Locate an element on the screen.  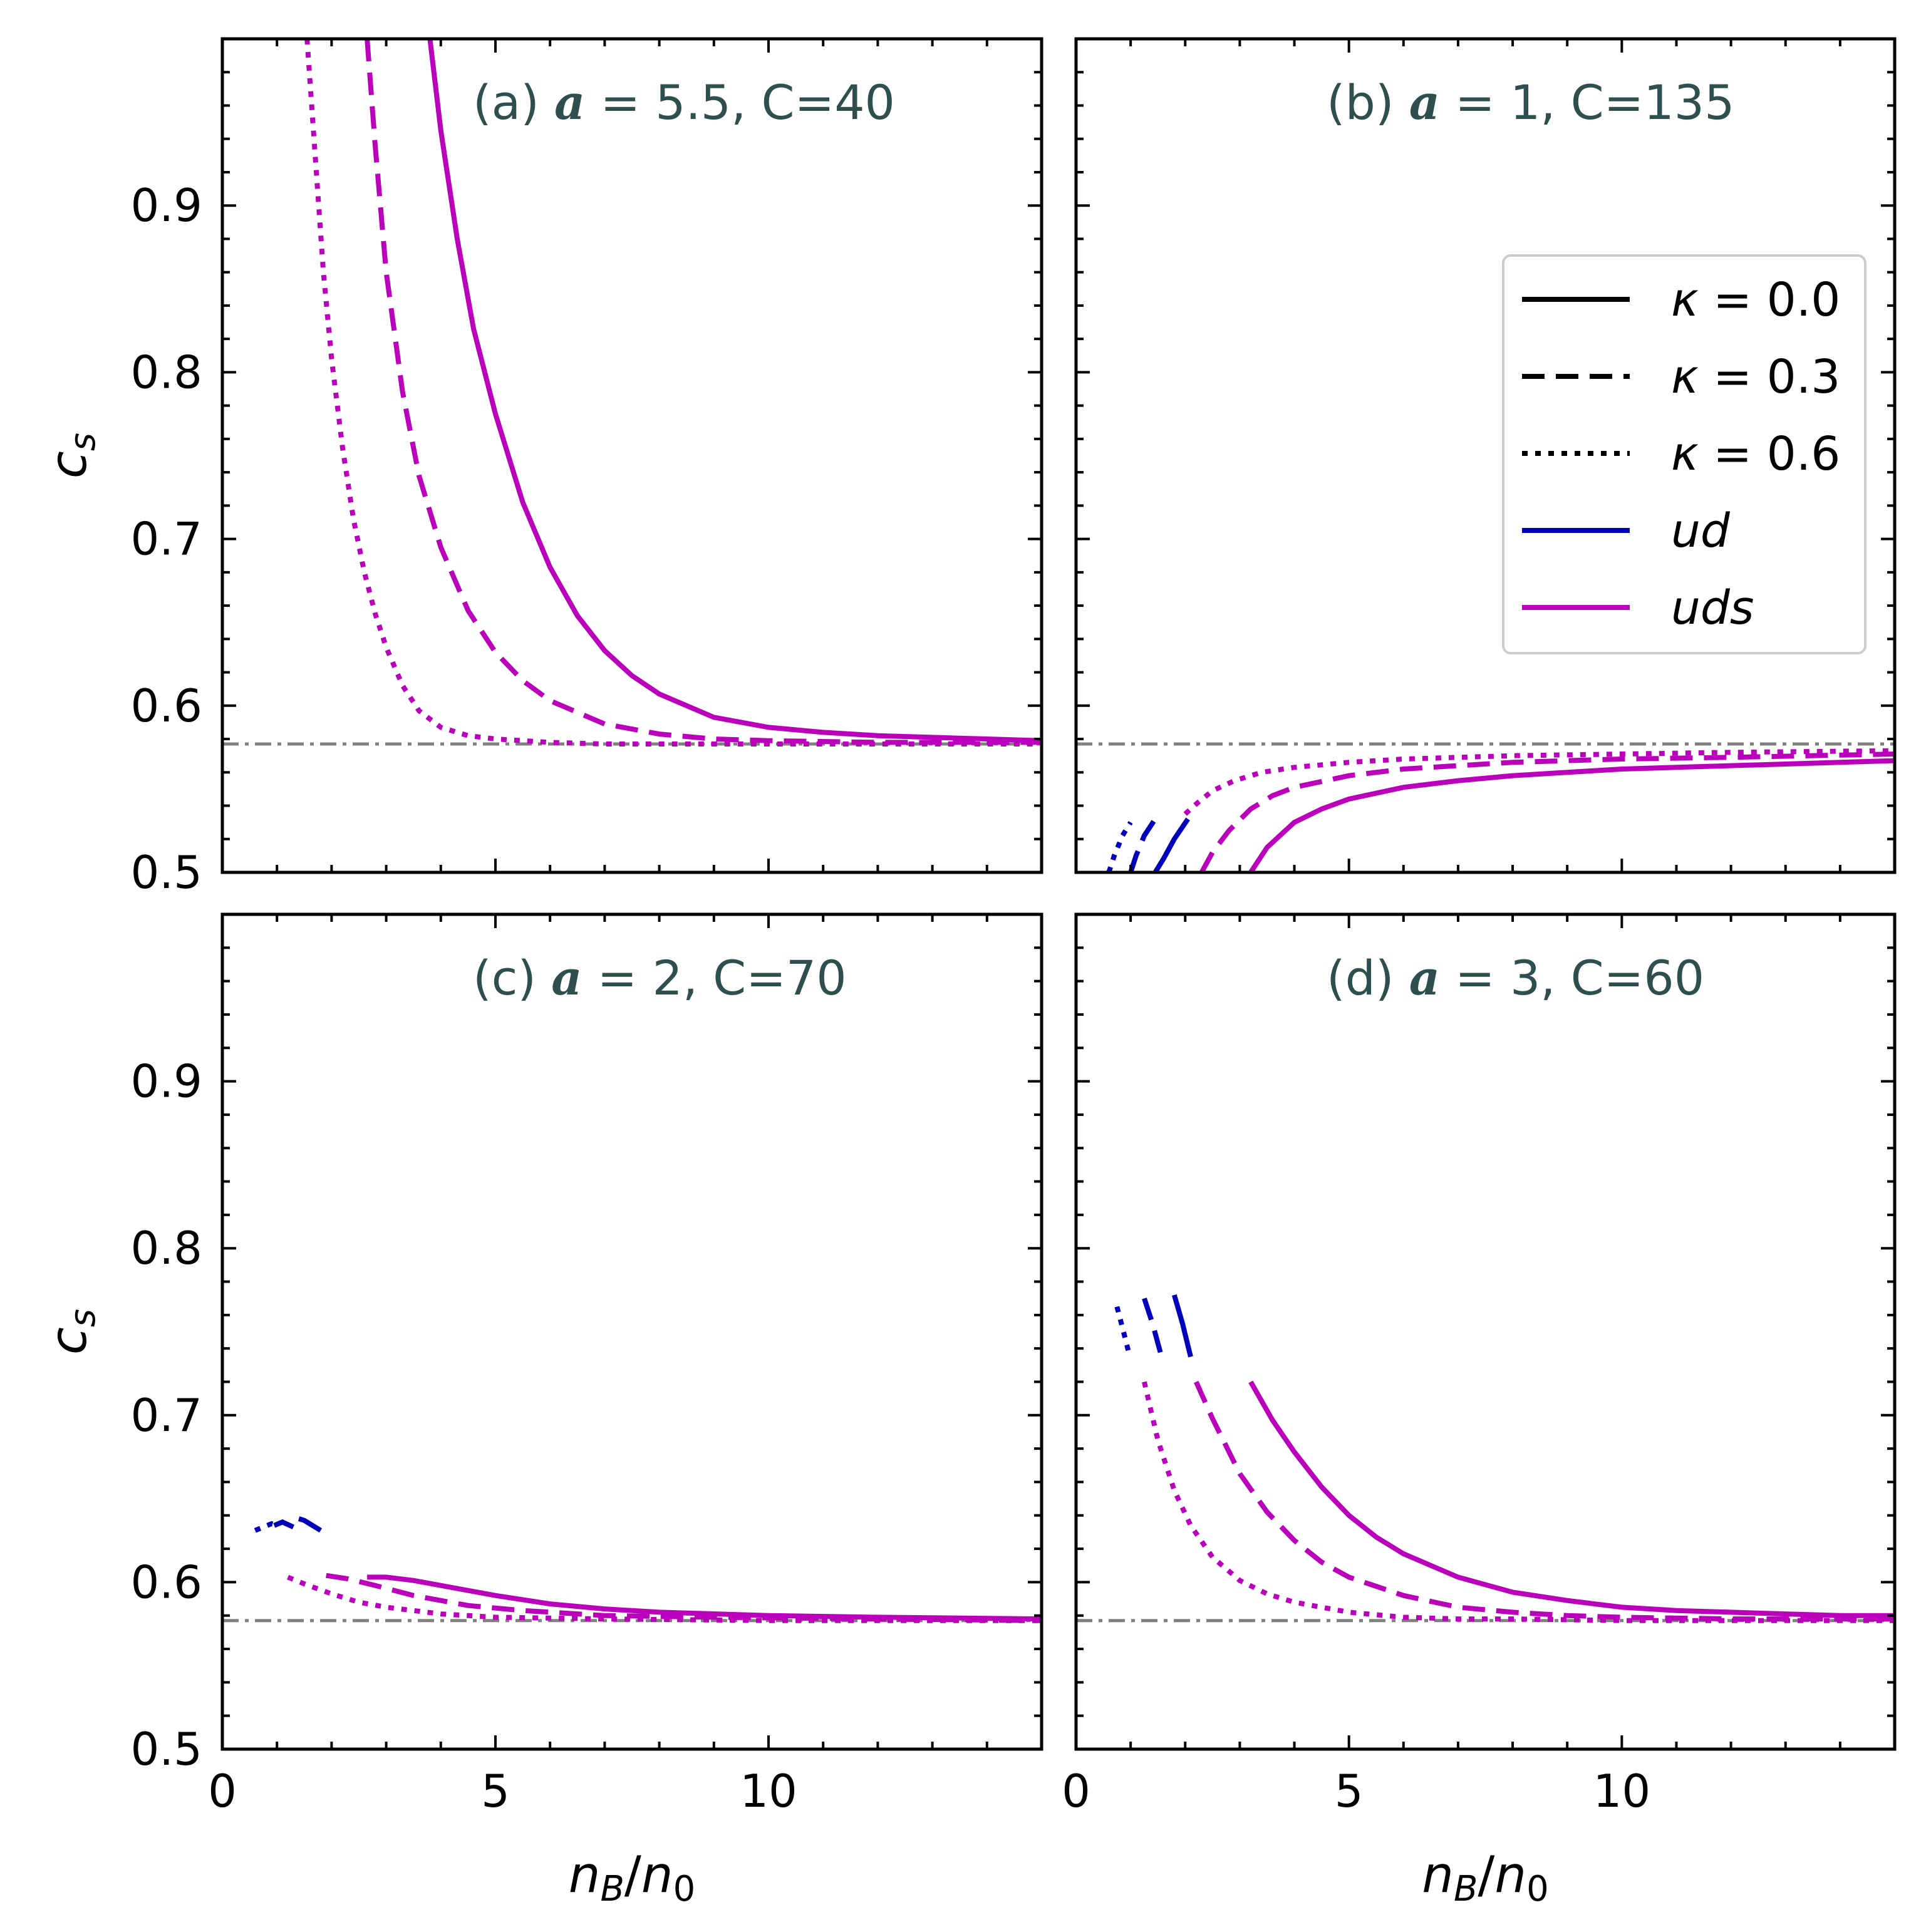
legend-label: ud is located at coordinates (1701, 531).